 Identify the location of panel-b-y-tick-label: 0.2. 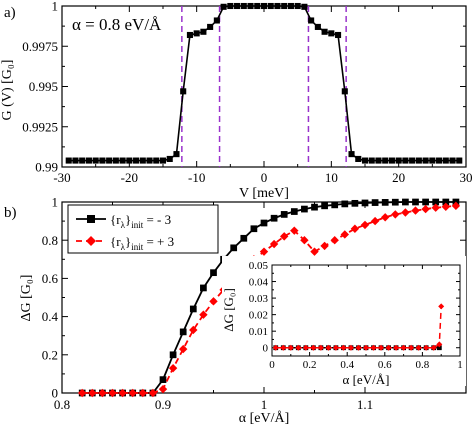
(50, 354).